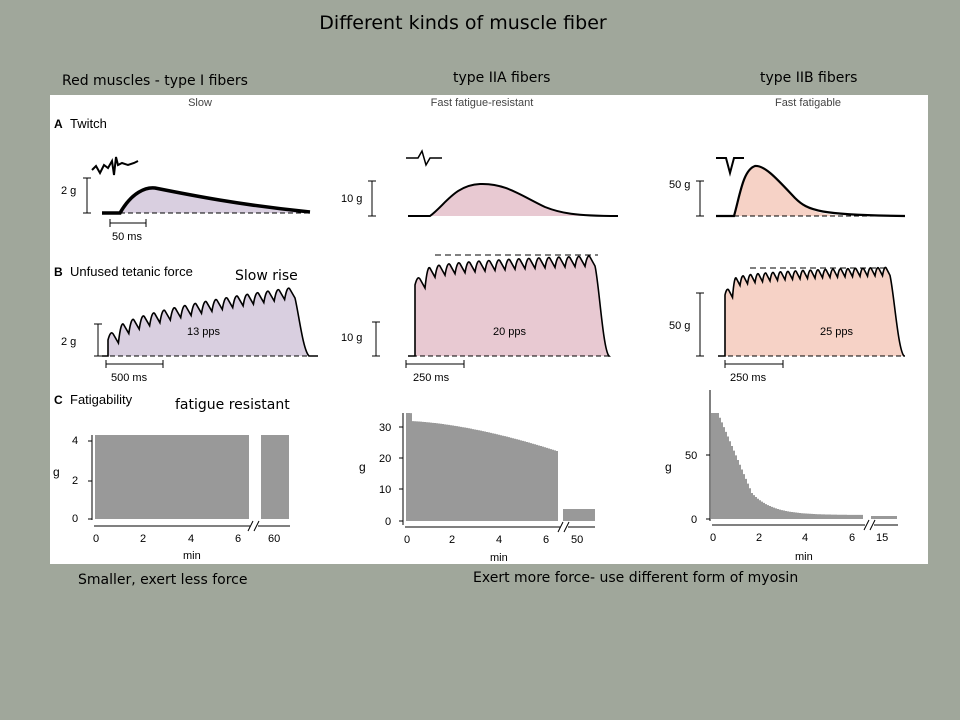  Describe the element at coordinates (476, 319) in the screenshot. I see `tetanic-iia-panel: 10 g 20 pps 250 ms` at that location.